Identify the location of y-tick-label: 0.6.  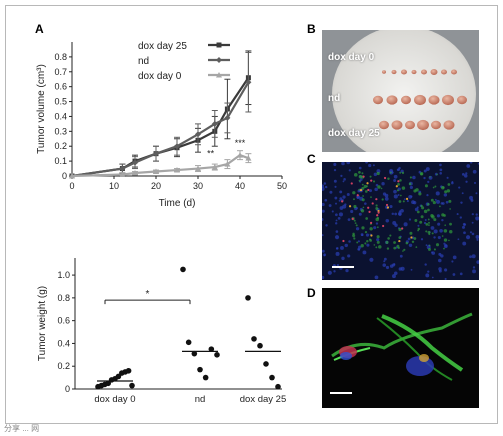
(63, 321).